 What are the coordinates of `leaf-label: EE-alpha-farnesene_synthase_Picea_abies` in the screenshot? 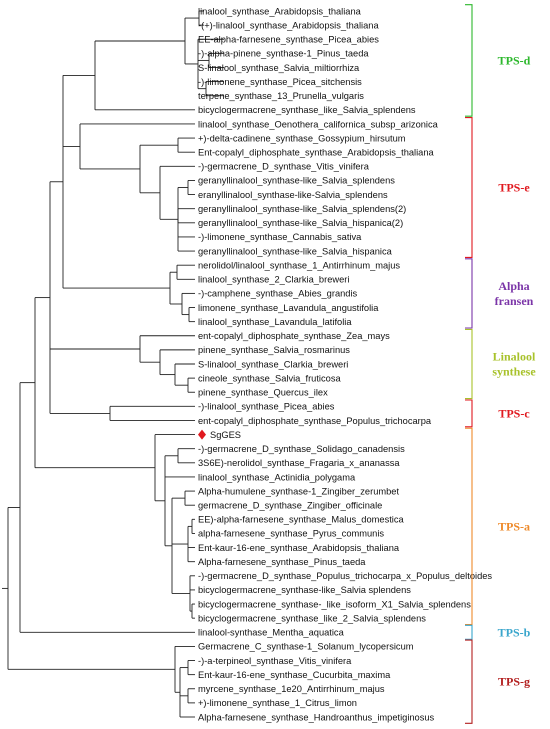 It's located at (288, 40).